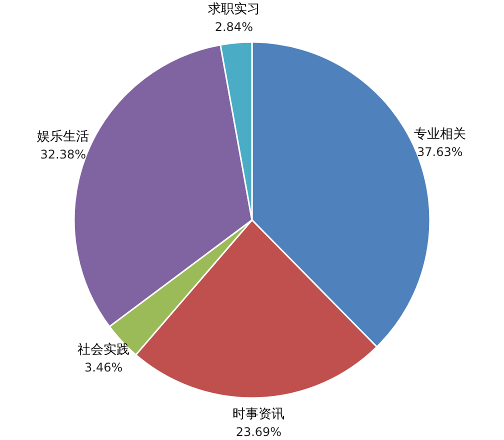  Describe the element at coordinates (233, 27) in the screenshot. I see `data-label: 2.84%` at that location.